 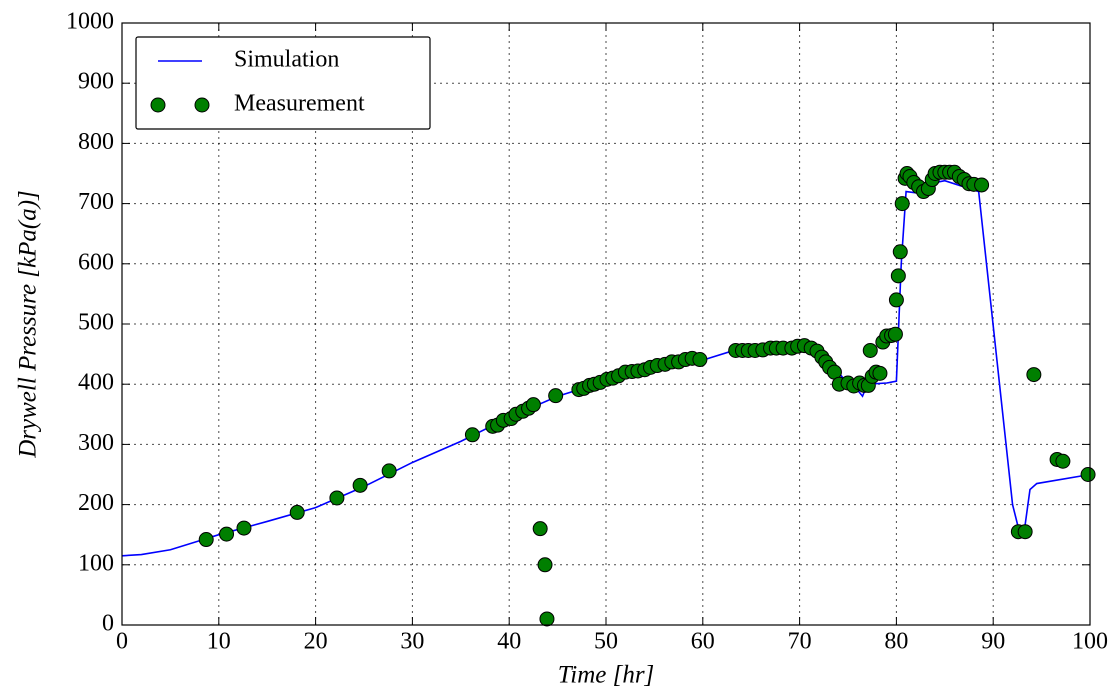 I want to click on y-tick-label: 400, so click(x=96, y=383).